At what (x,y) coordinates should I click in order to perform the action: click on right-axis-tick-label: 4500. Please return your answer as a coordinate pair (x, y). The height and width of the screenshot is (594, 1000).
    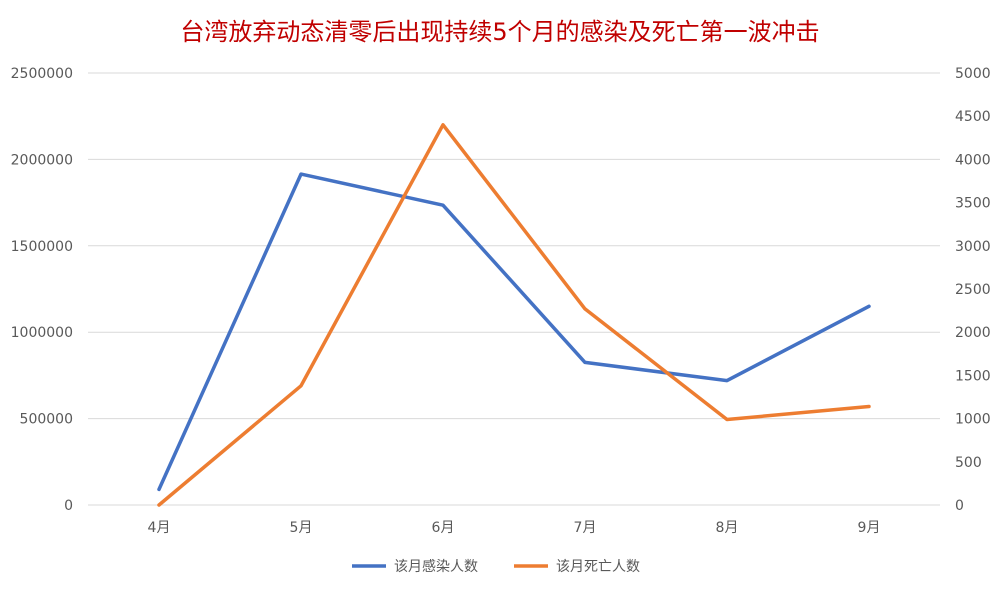
    Looking at the image, I should click on (973, 117).